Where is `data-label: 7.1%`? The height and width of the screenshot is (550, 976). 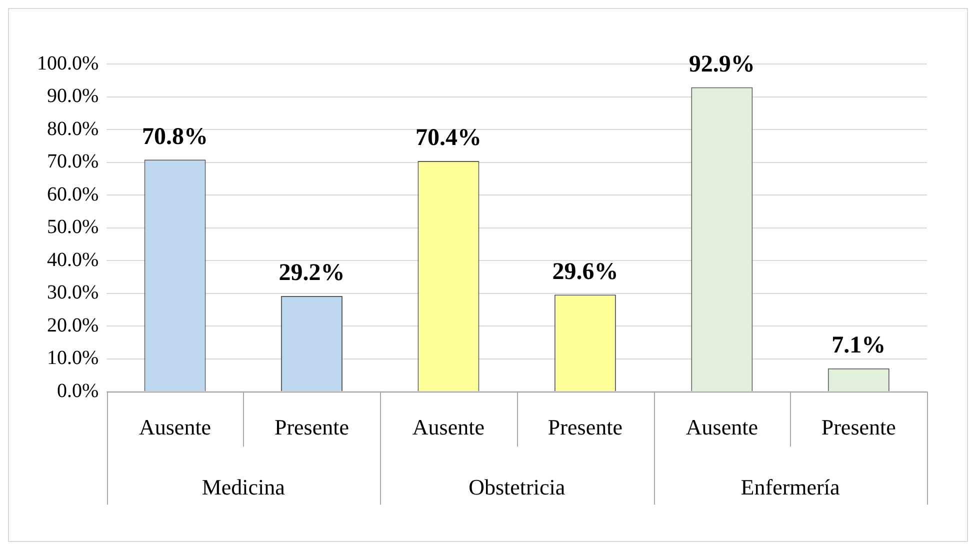
data-label: 7.1% is located at coordinates (859, 345).